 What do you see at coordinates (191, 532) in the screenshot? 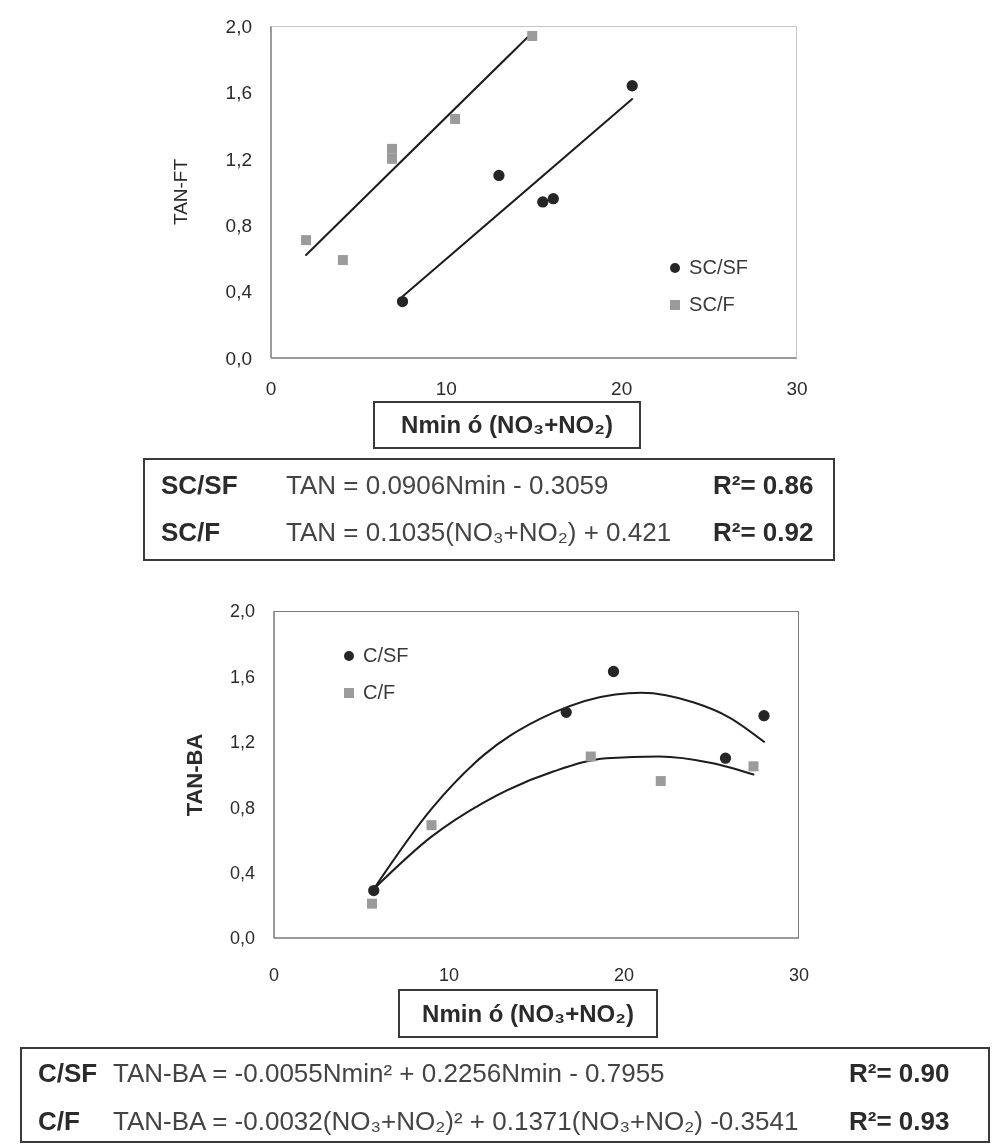
I see `text: SC/F` at bounding box center [191, 532].